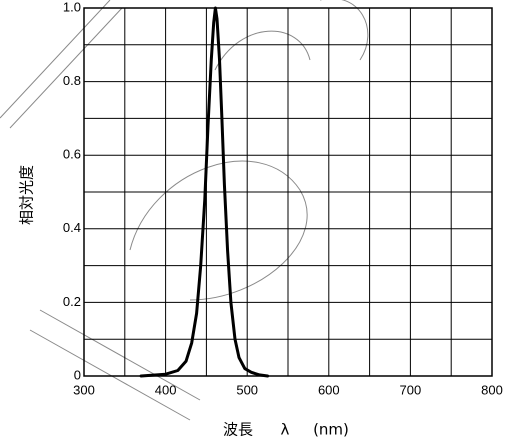  Describe the element at coordinates (492, 389) in the screenshot. I see `x-tick-label: 800` at that location.